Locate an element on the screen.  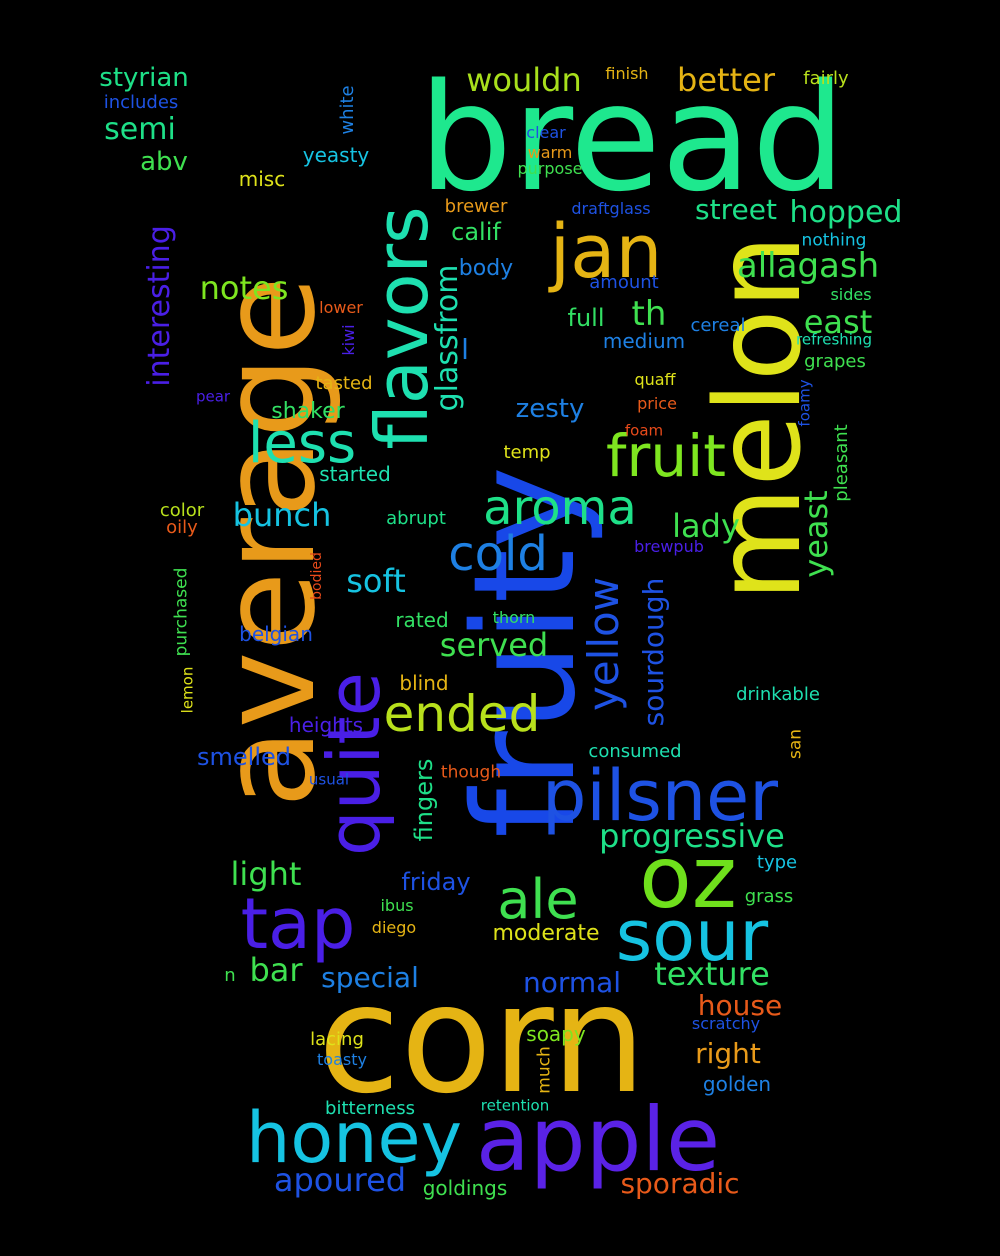
word-diego: diego is located at coordinates (394, 927).